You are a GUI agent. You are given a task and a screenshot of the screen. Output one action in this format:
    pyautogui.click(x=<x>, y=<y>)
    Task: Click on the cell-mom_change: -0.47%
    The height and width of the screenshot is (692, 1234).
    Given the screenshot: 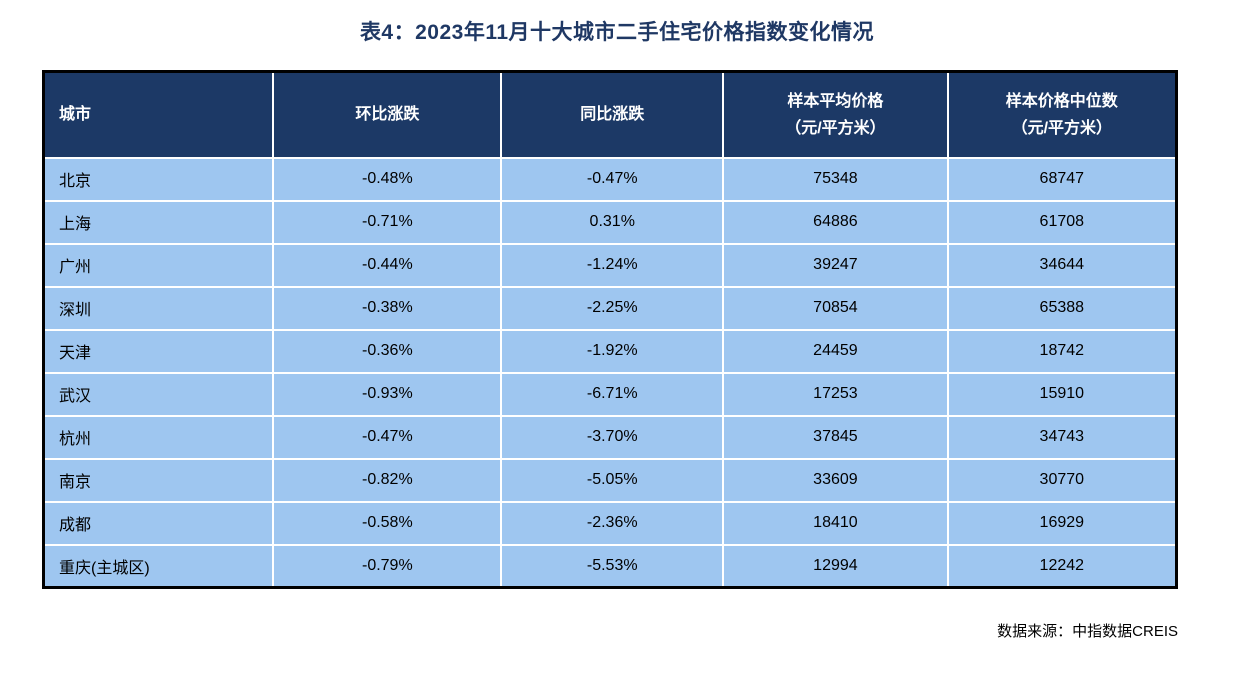 What is the action you would take?
    pyautogui.click(x=387, y=437)
    